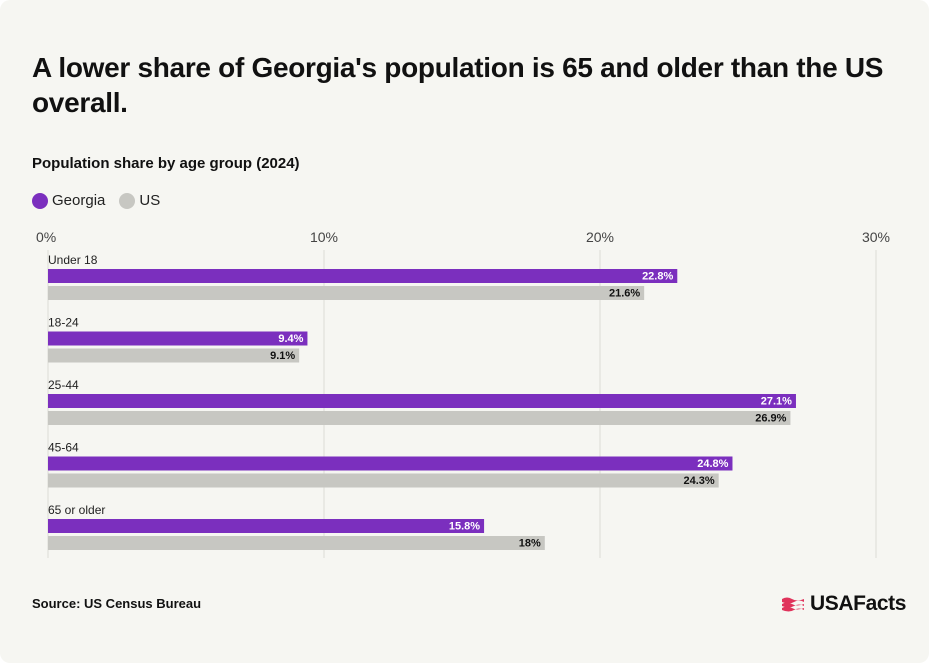  Describe the element at coordinates (282, 356) in the screenshot. I see `data-label-us: 9.1%` at that location.